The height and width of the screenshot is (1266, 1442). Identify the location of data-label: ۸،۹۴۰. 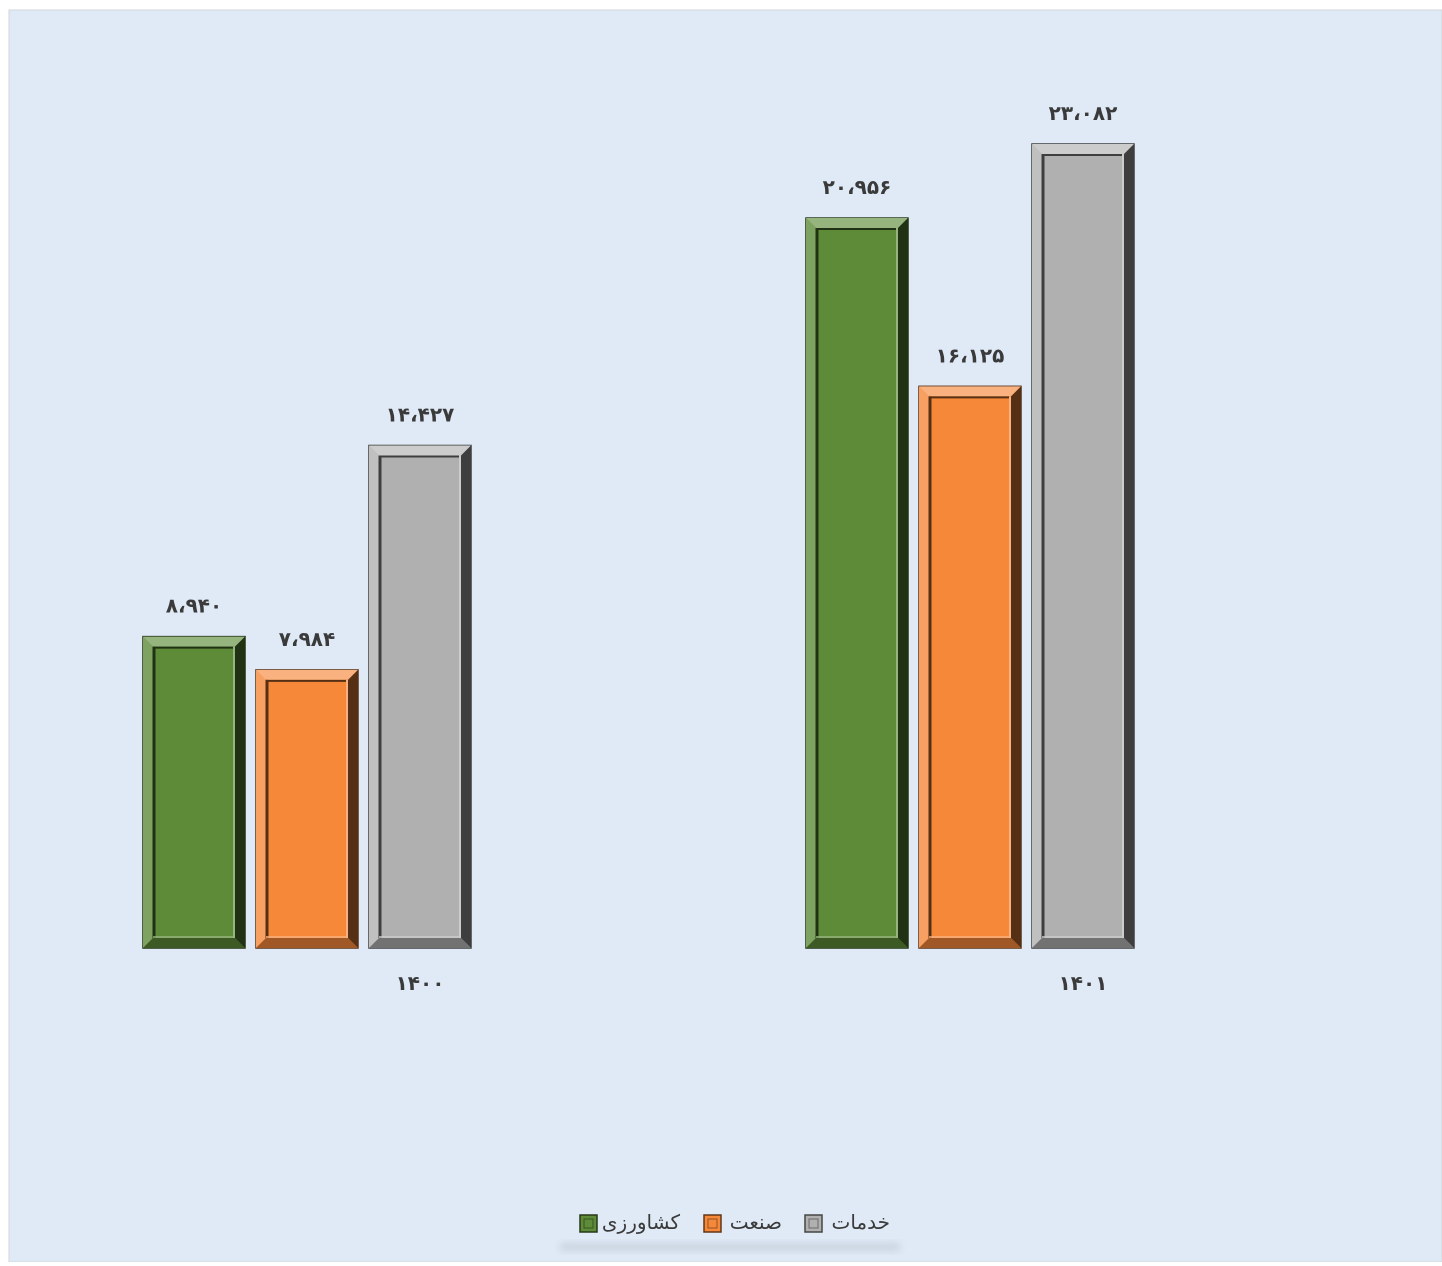
(194, 606).